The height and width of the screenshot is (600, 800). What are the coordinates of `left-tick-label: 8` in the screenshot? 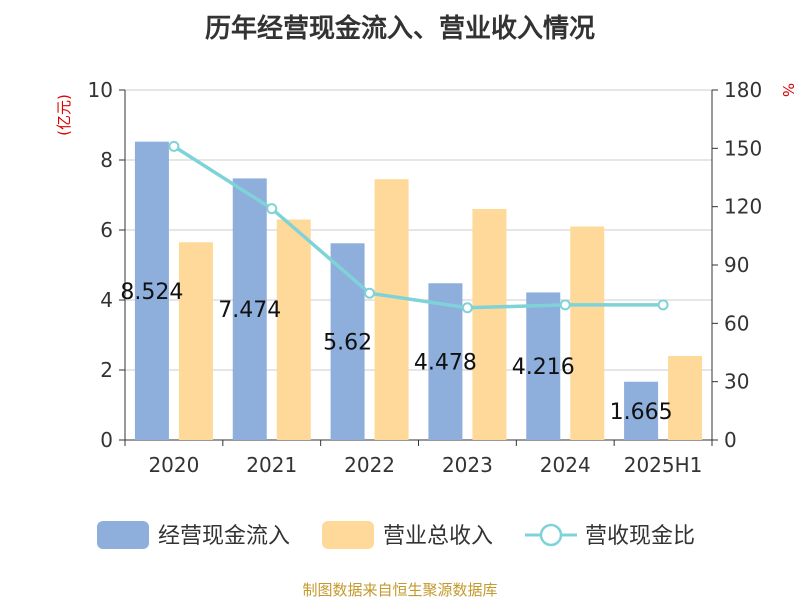 It's located at (106, 160).